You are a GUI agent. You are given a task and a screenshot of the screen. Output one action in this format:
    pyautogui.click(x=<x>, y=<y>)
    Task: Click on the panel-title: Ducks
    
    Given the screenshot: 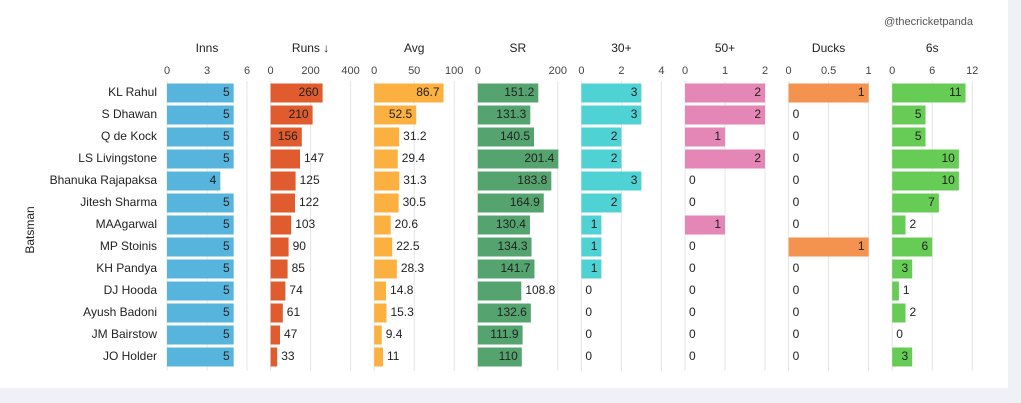 What is the action you would take?
    pyautogui.click(x=828, y=48)
    